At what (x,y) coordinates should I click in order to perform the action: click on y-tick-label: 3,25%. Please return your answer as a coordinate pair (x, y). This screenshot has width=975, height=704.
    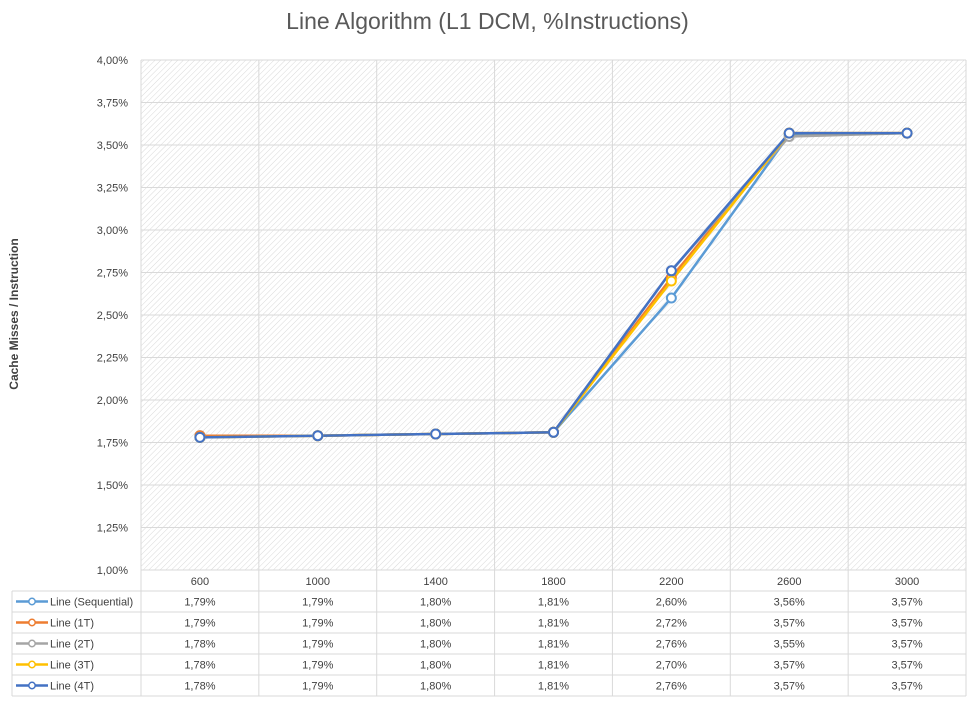
    Looking at the image, I should click on (112, 189).